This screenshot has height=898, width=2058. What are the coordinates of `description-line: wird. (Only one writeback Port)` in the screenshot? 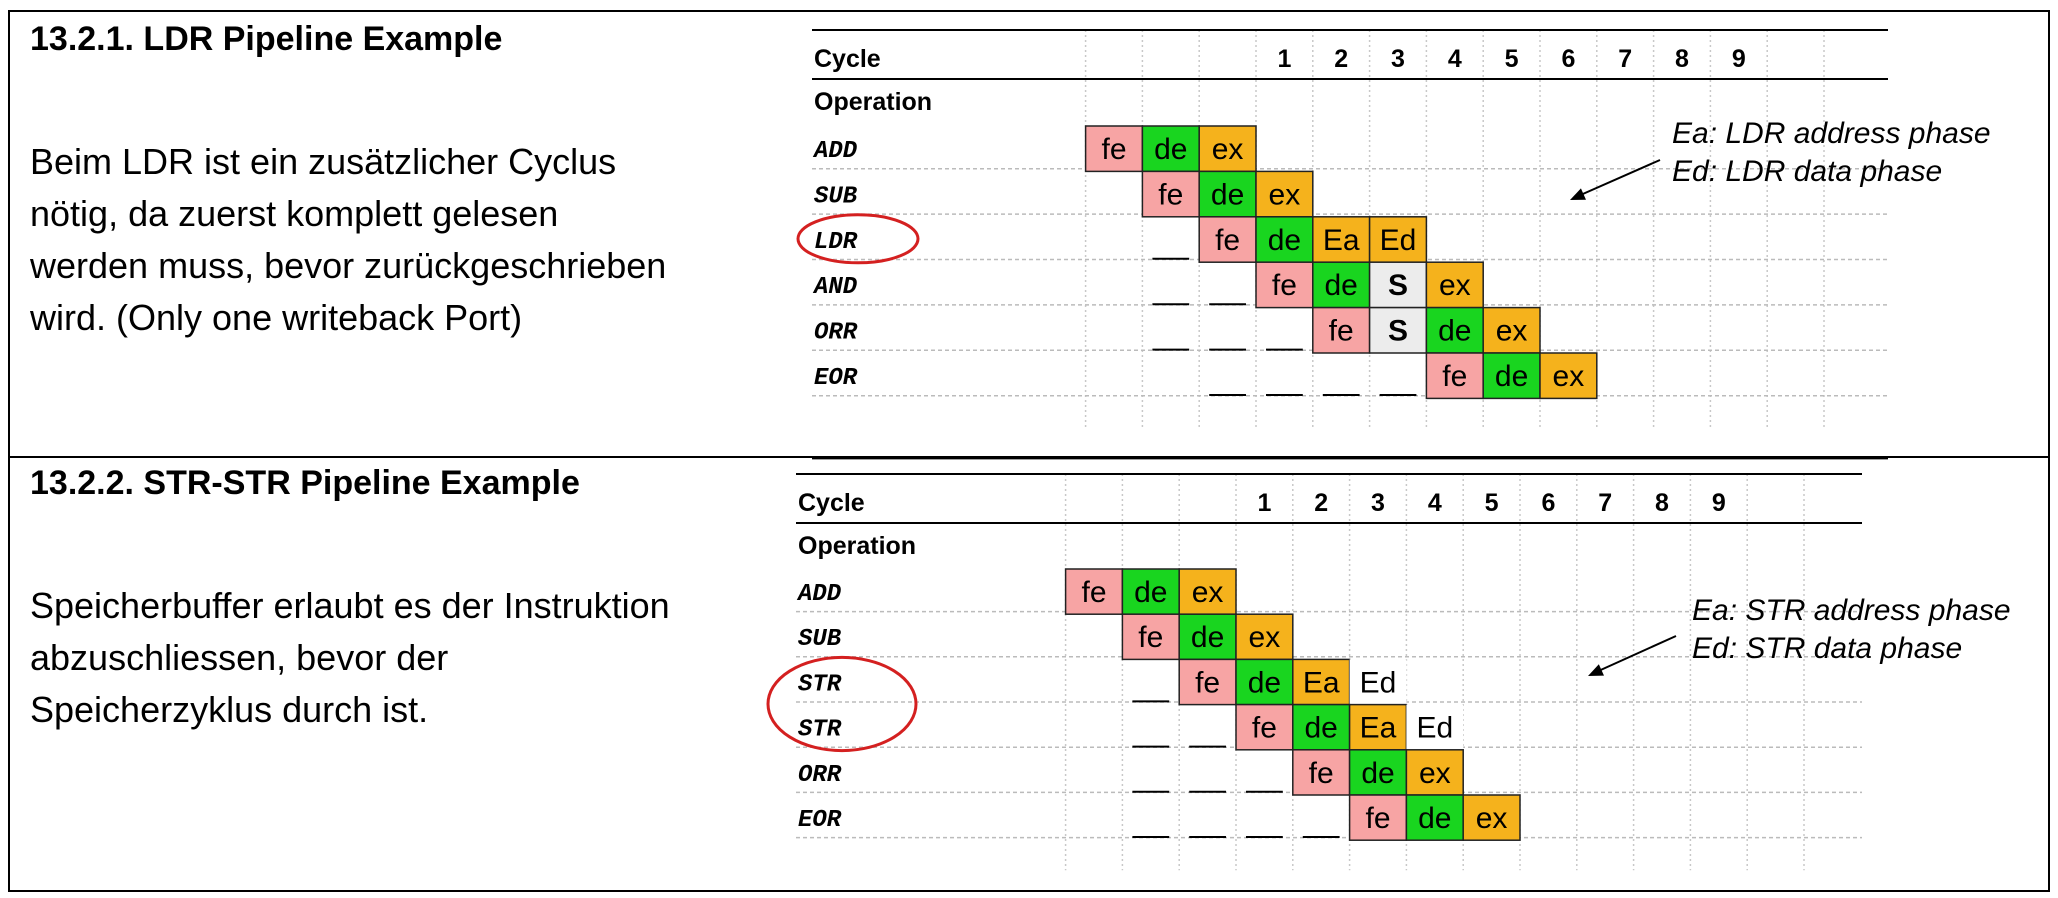 It's located at (276, 317).